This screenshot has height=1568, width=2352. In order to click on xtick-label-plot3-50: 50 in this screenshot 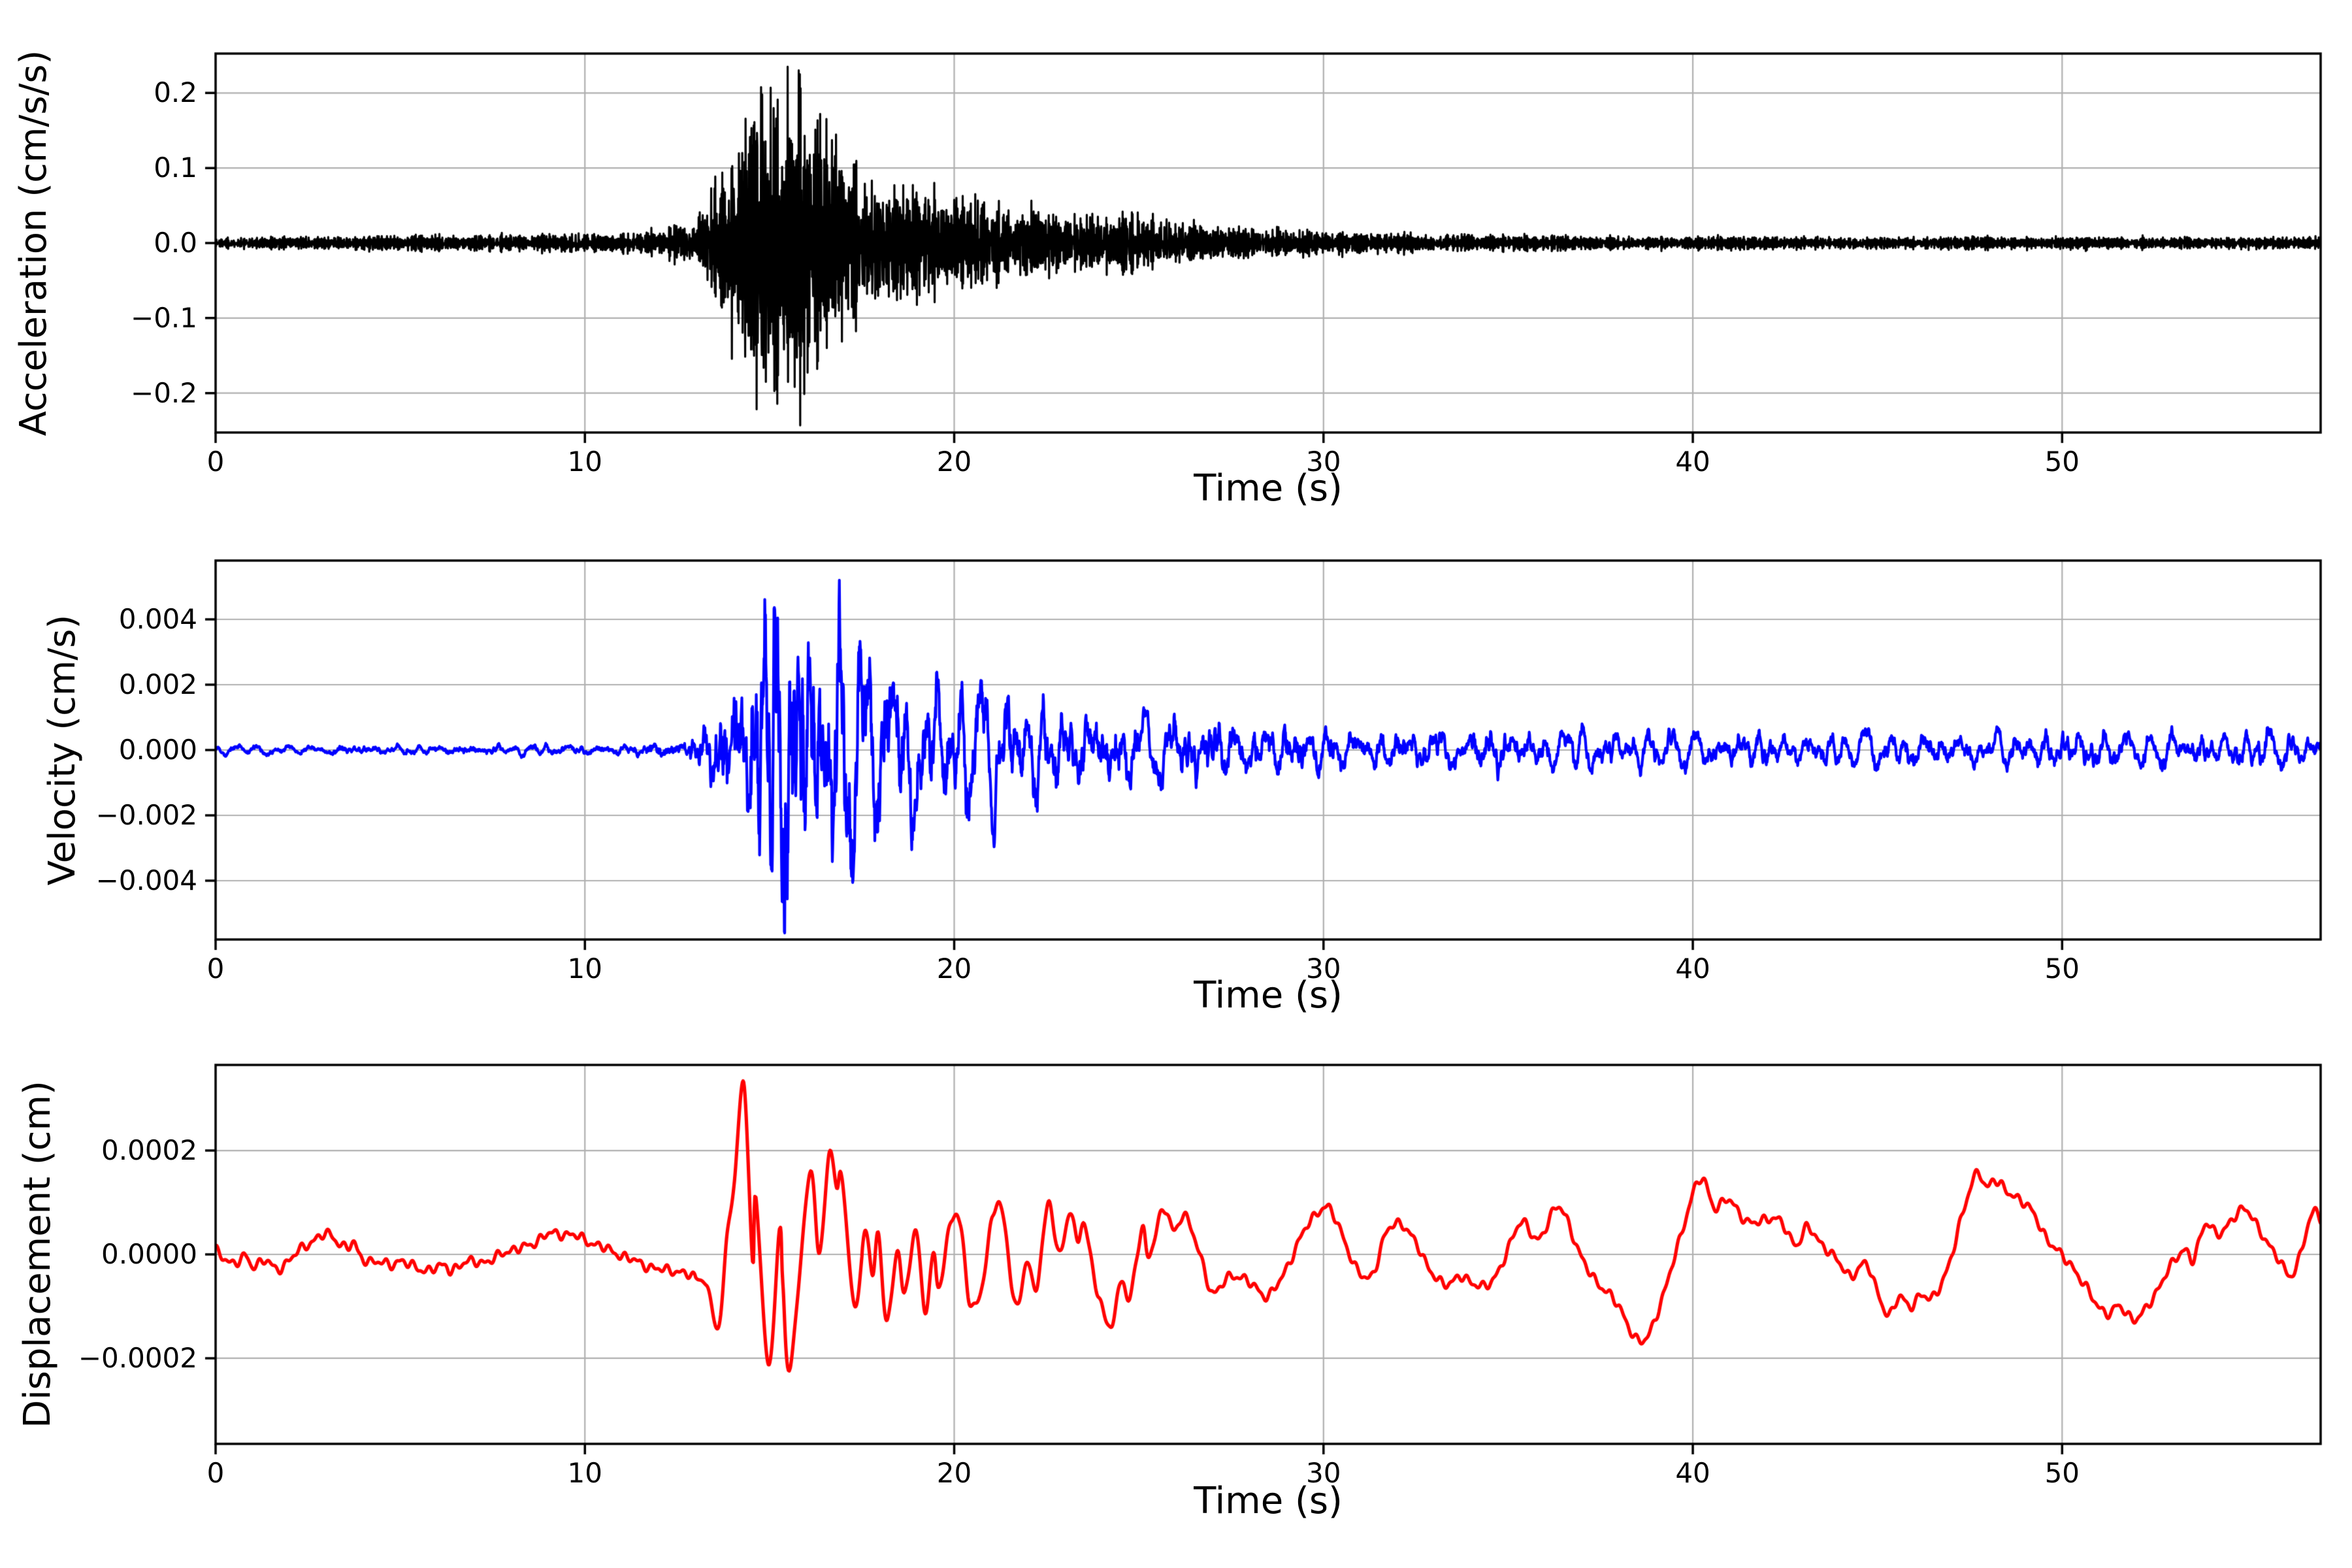, I will do `click(2062, 1473)`.